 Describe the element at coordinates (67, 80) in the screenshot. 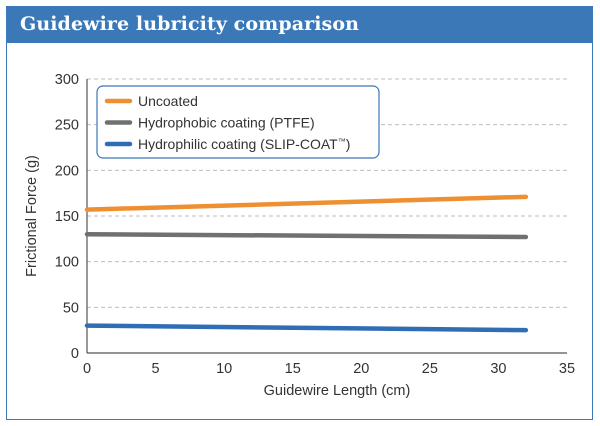

I see `y-tick-label: 300` at that location.